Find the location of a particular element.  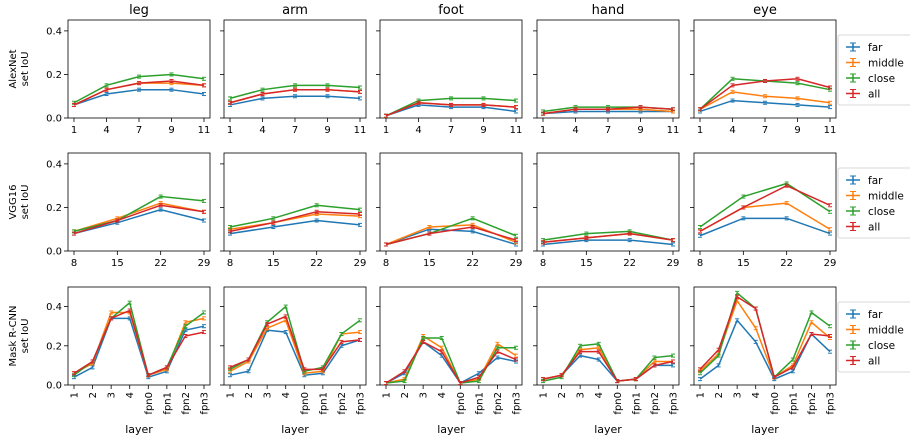

legend-label-close: close is located at coordinates (881, 79).